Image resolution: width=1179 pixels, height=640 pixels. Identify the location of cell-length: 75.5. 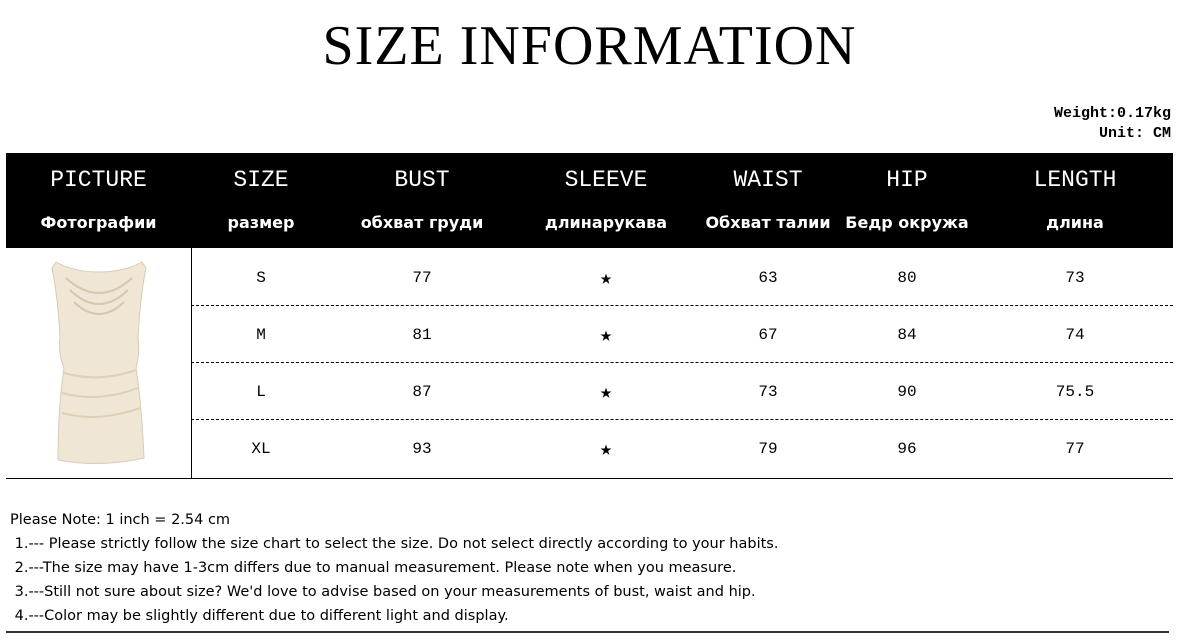
(1075, 391).